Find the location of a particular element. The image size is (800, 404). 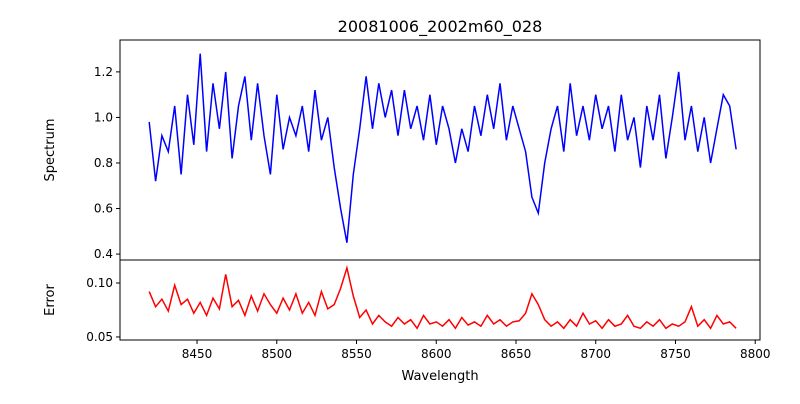

y-tick-label: 1.2 is located at coordinates (103, 72).